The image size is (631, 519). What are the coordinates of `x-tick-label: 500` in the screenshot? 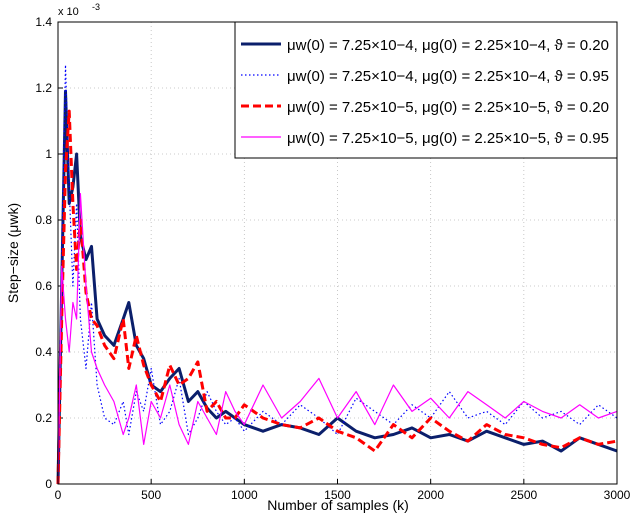 It's located at (151, 495).